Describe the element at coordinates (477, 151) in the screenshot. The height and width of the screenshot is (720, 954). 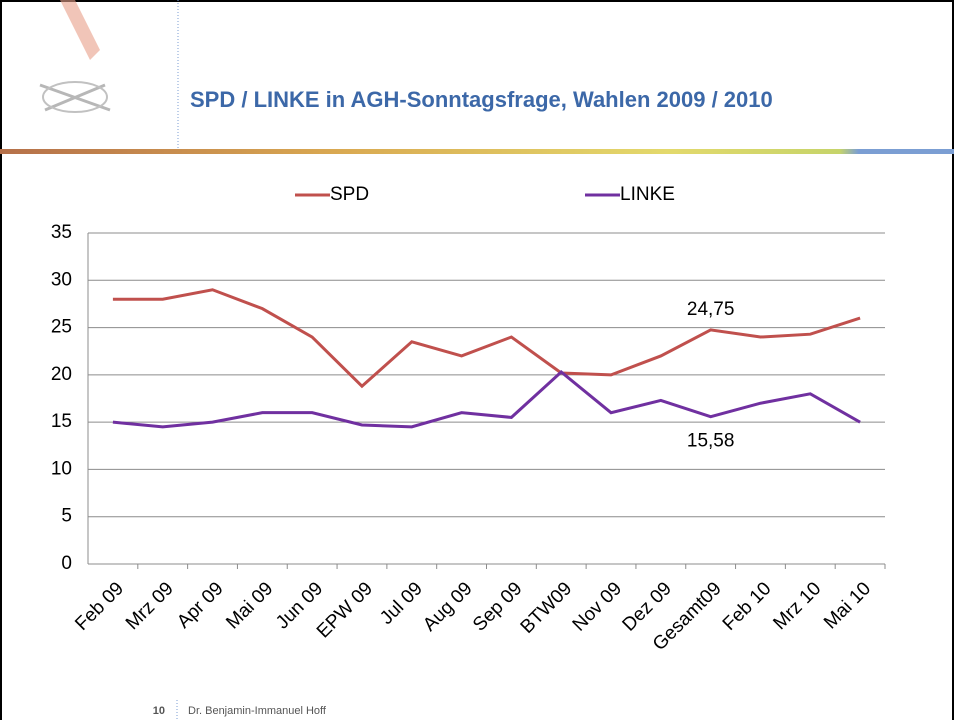
I see `header-band` at that location.